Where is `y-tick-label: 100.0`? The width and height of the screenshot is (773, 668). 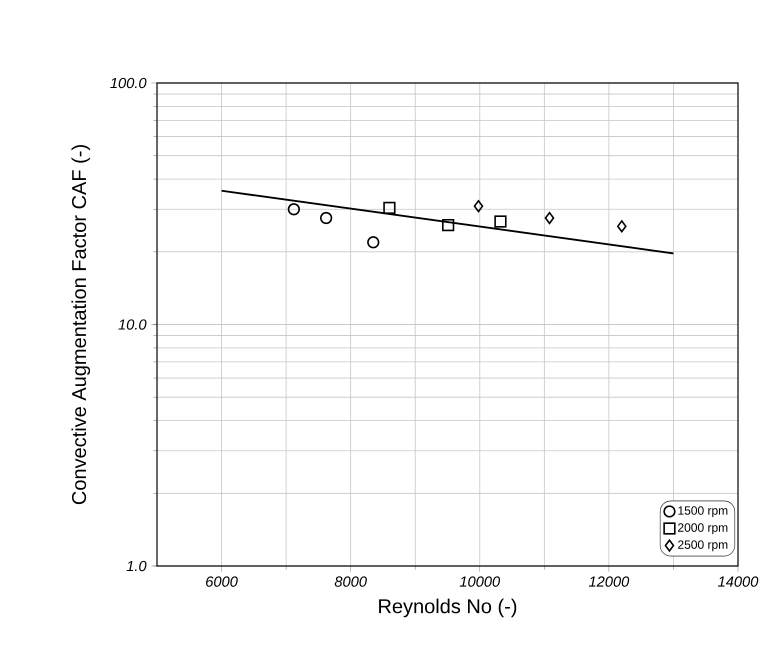 y-tick-label: 100.0 is located at coordinates (128, 83).